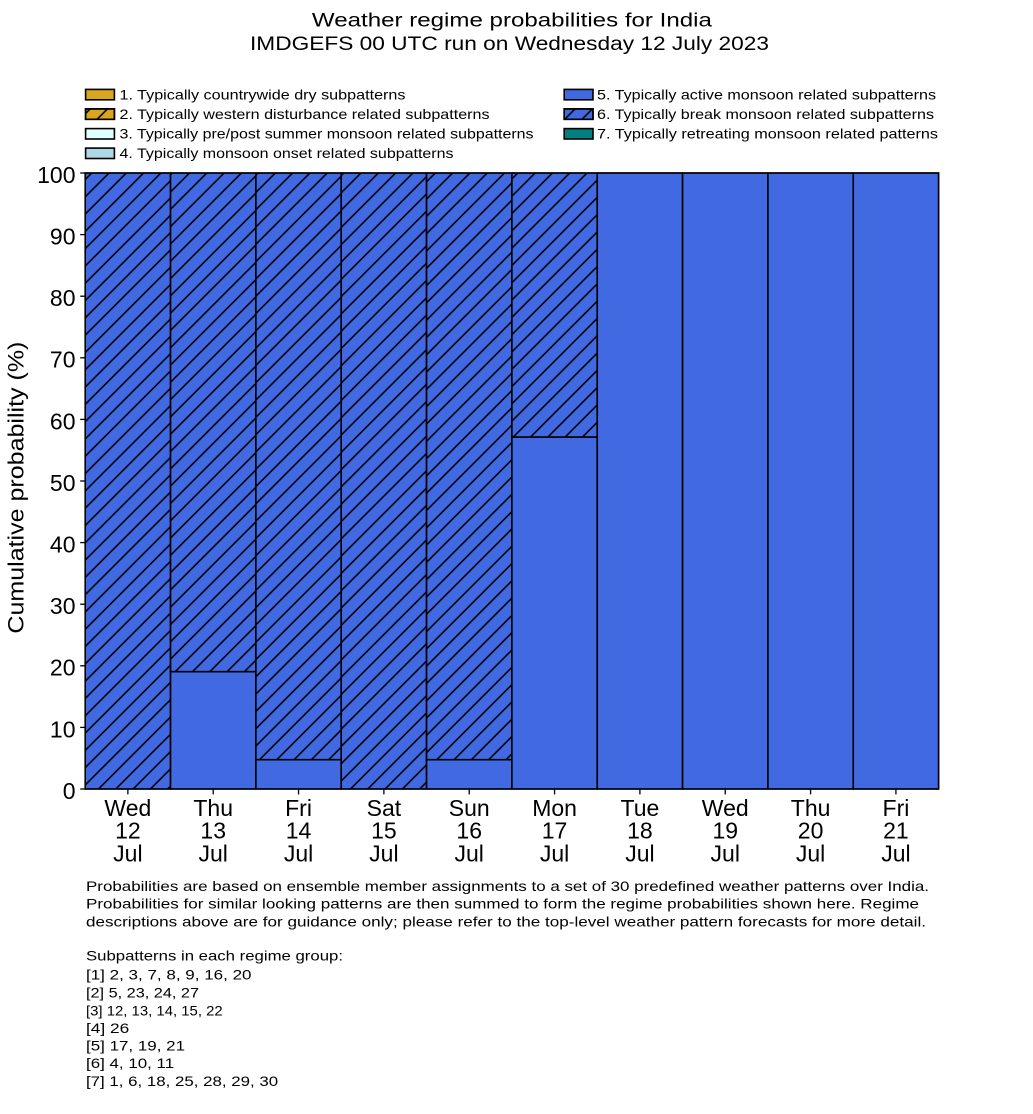  I want to click on svg-text: [6] 4, 10, 11, so click(130, 1063).